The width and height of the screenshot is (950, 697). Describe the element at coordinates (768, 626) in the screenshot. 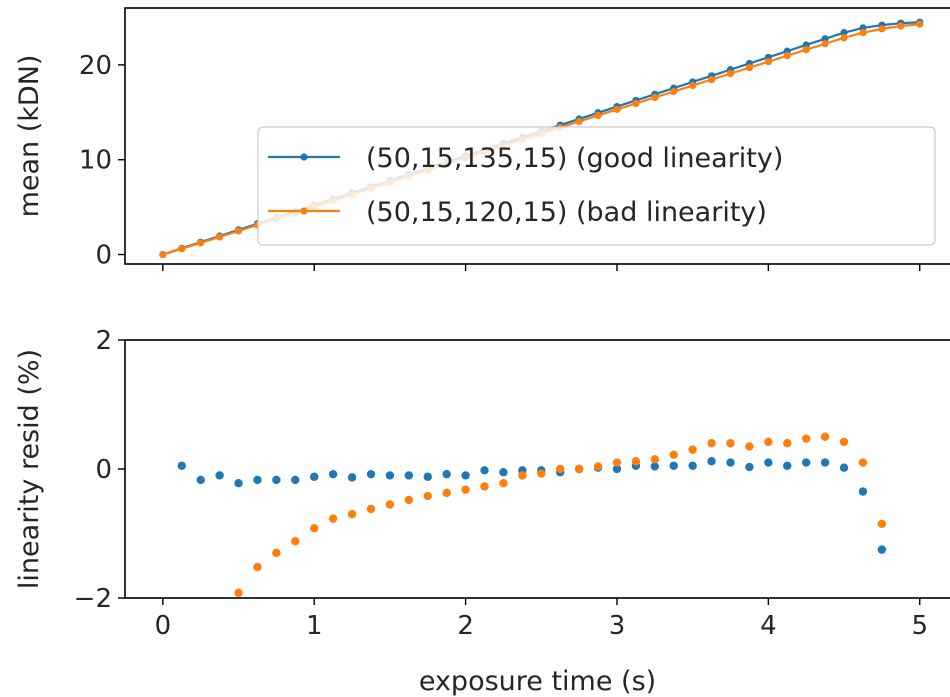

I see `x-tick-label: 4` at that location.